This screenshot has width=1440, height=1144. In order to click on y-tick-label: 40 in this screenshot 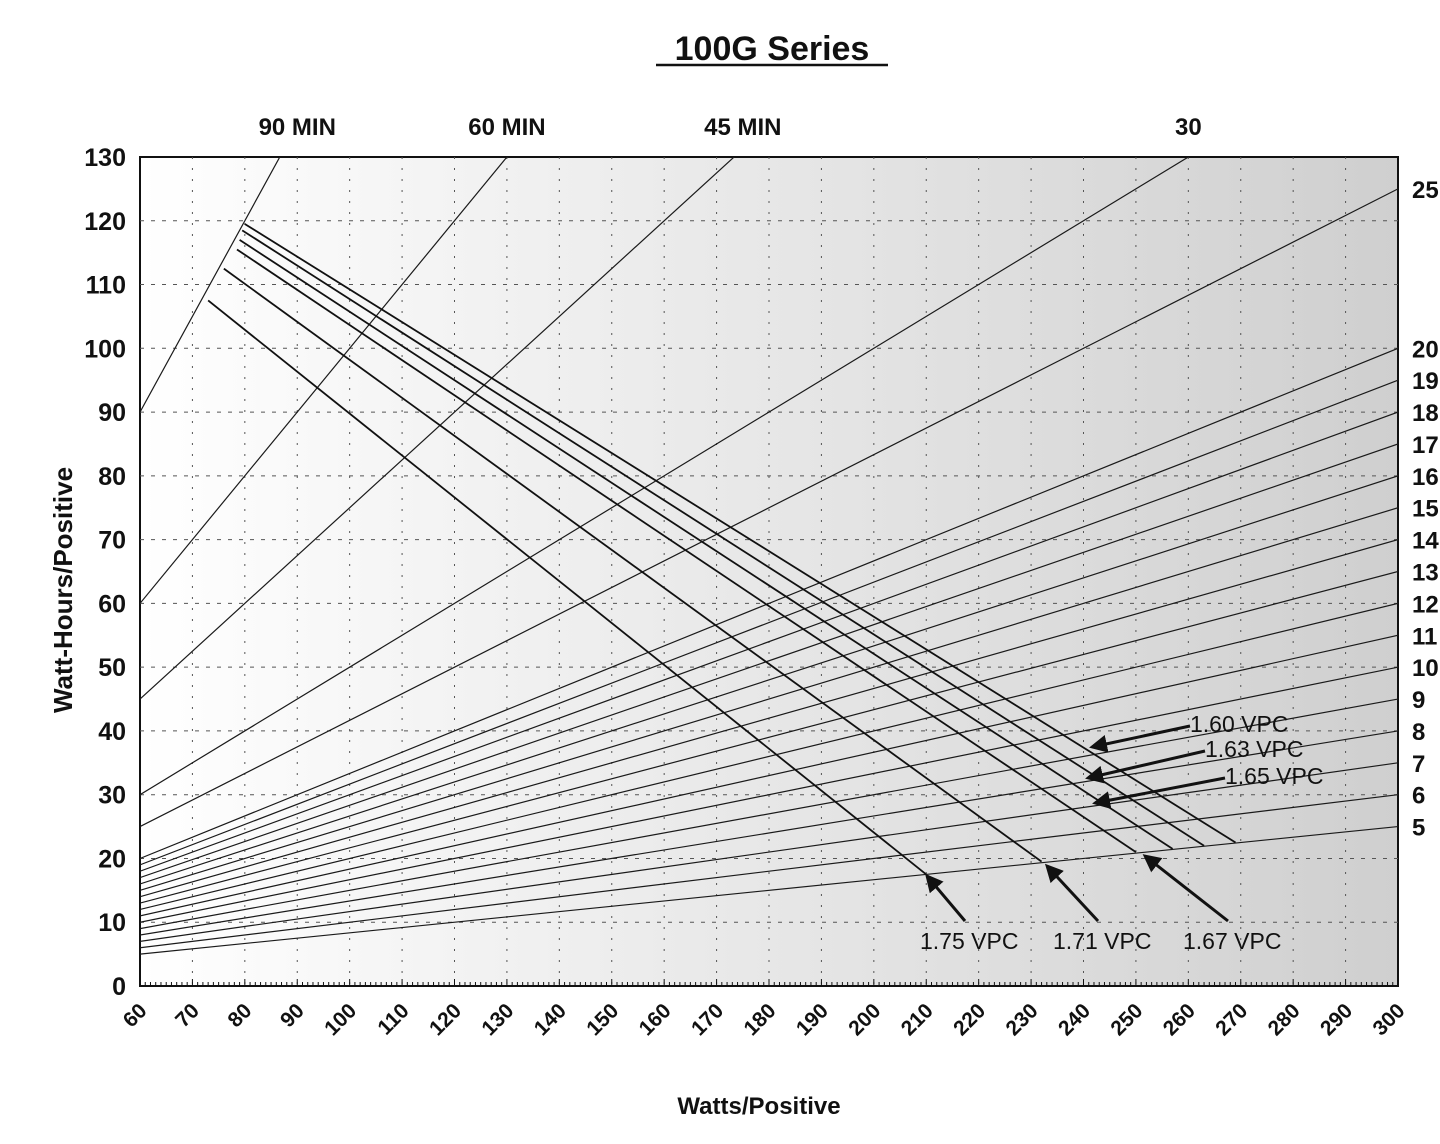, I will do `click(112, 732)`.